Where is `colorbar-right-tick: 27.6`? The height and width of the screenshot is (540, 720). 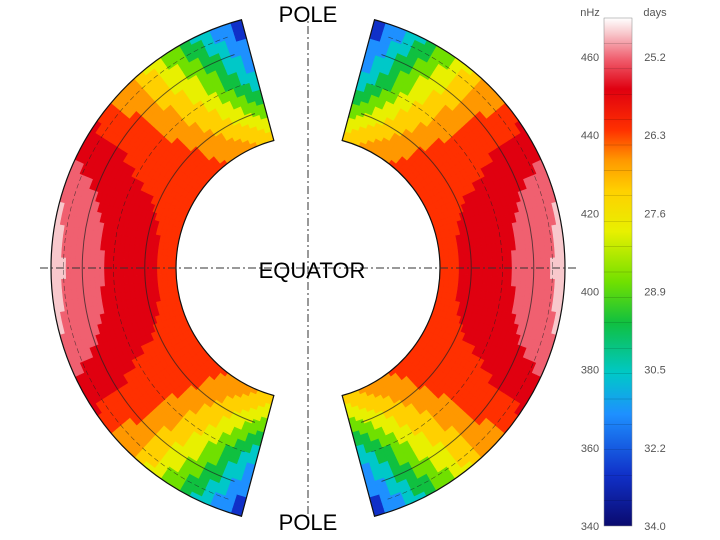
colorbar-right-tick: 27.6 is located at coordinates (654, 214).